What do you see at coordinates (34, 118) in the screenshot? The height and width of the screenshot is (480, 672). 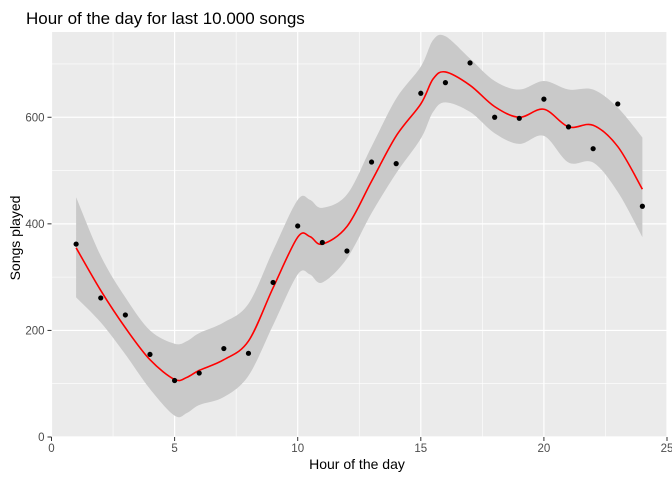 I see `y-tick-label: 600` at bounding box center [34, 118].